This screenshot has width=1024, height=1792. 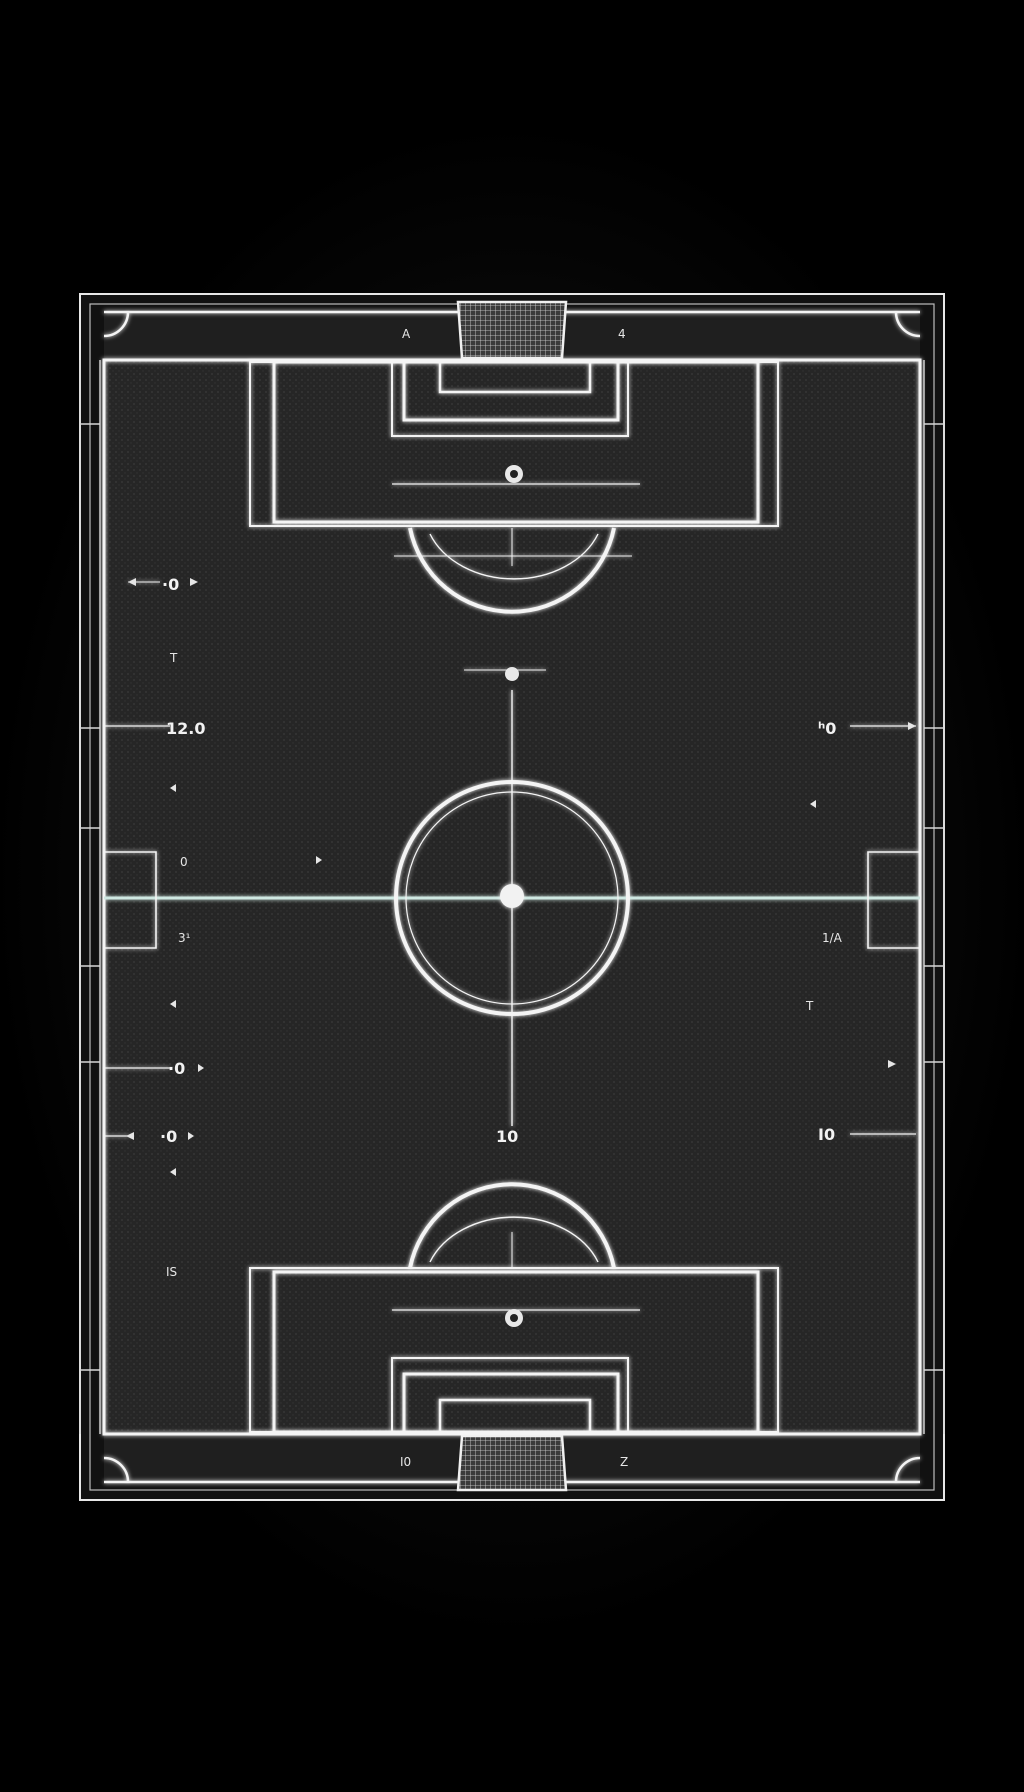 What do you see at coordinates (406, 334) in the screenshot?
I see `label-top-left: A` at bounding box center [406, 334].